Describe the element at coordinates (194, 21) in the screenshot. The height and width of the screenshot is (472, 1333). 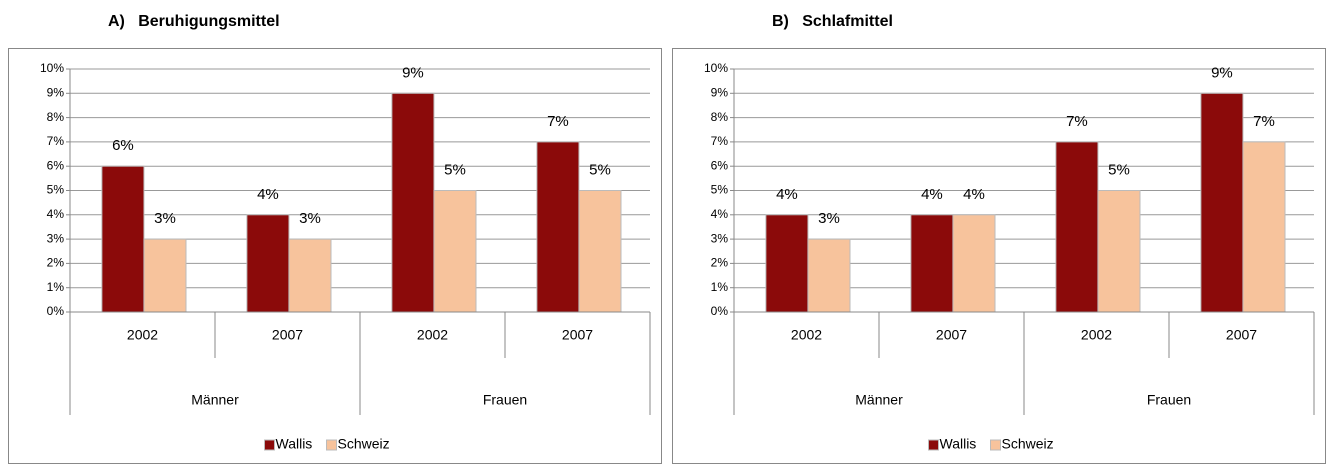
I see `chart-title: A) Beruhigungsmittel` at that location.